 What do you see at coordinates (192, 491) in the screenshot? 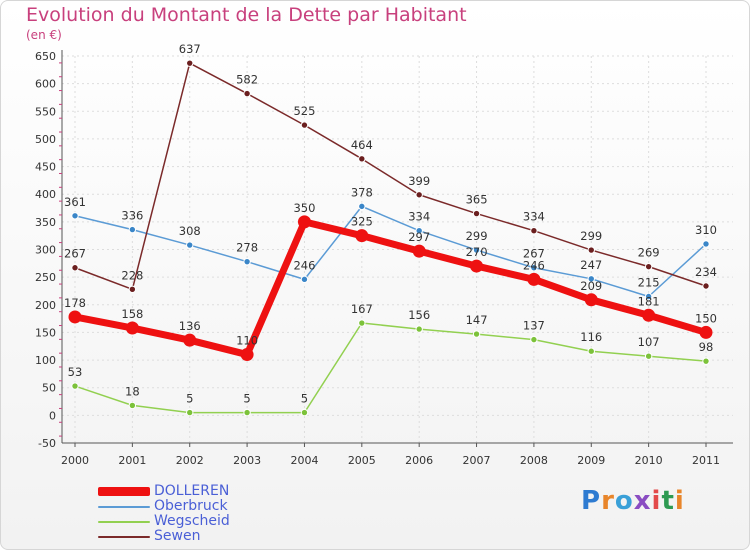
I see `legend-label-dolleren: DOLLEREN` at bounding box center [192, 491].